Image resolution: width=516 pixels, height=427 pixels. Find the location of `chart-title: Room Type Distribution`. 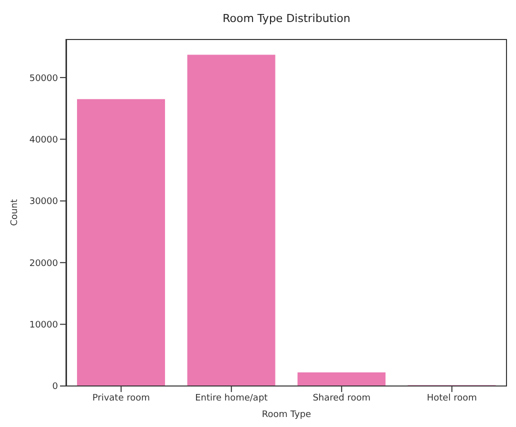

chart-title: Room Type Distribution is located at coordinates (287, 18).